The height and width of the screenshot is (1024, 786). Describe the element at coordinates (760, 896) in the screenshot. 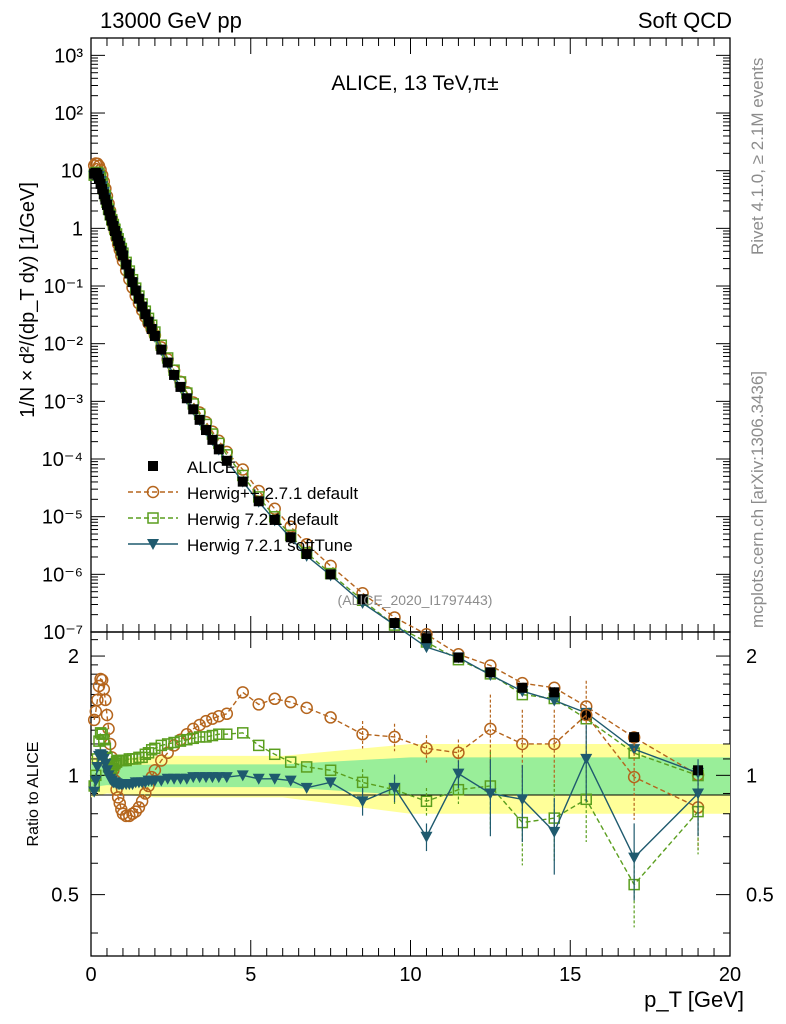

I see `ratio-tick-label-right: 0.5` at that location.